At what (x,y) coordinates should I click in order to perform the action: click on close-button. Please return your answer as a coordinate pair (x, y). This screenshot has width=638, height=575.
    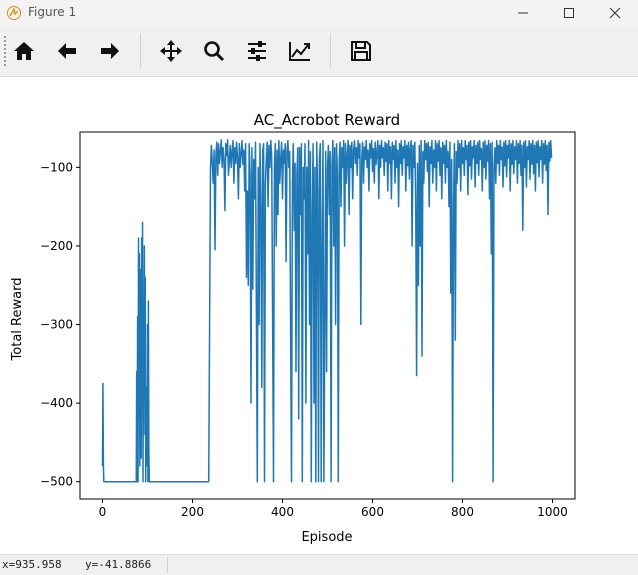
    Looking at the image, I should click on (615, 13).